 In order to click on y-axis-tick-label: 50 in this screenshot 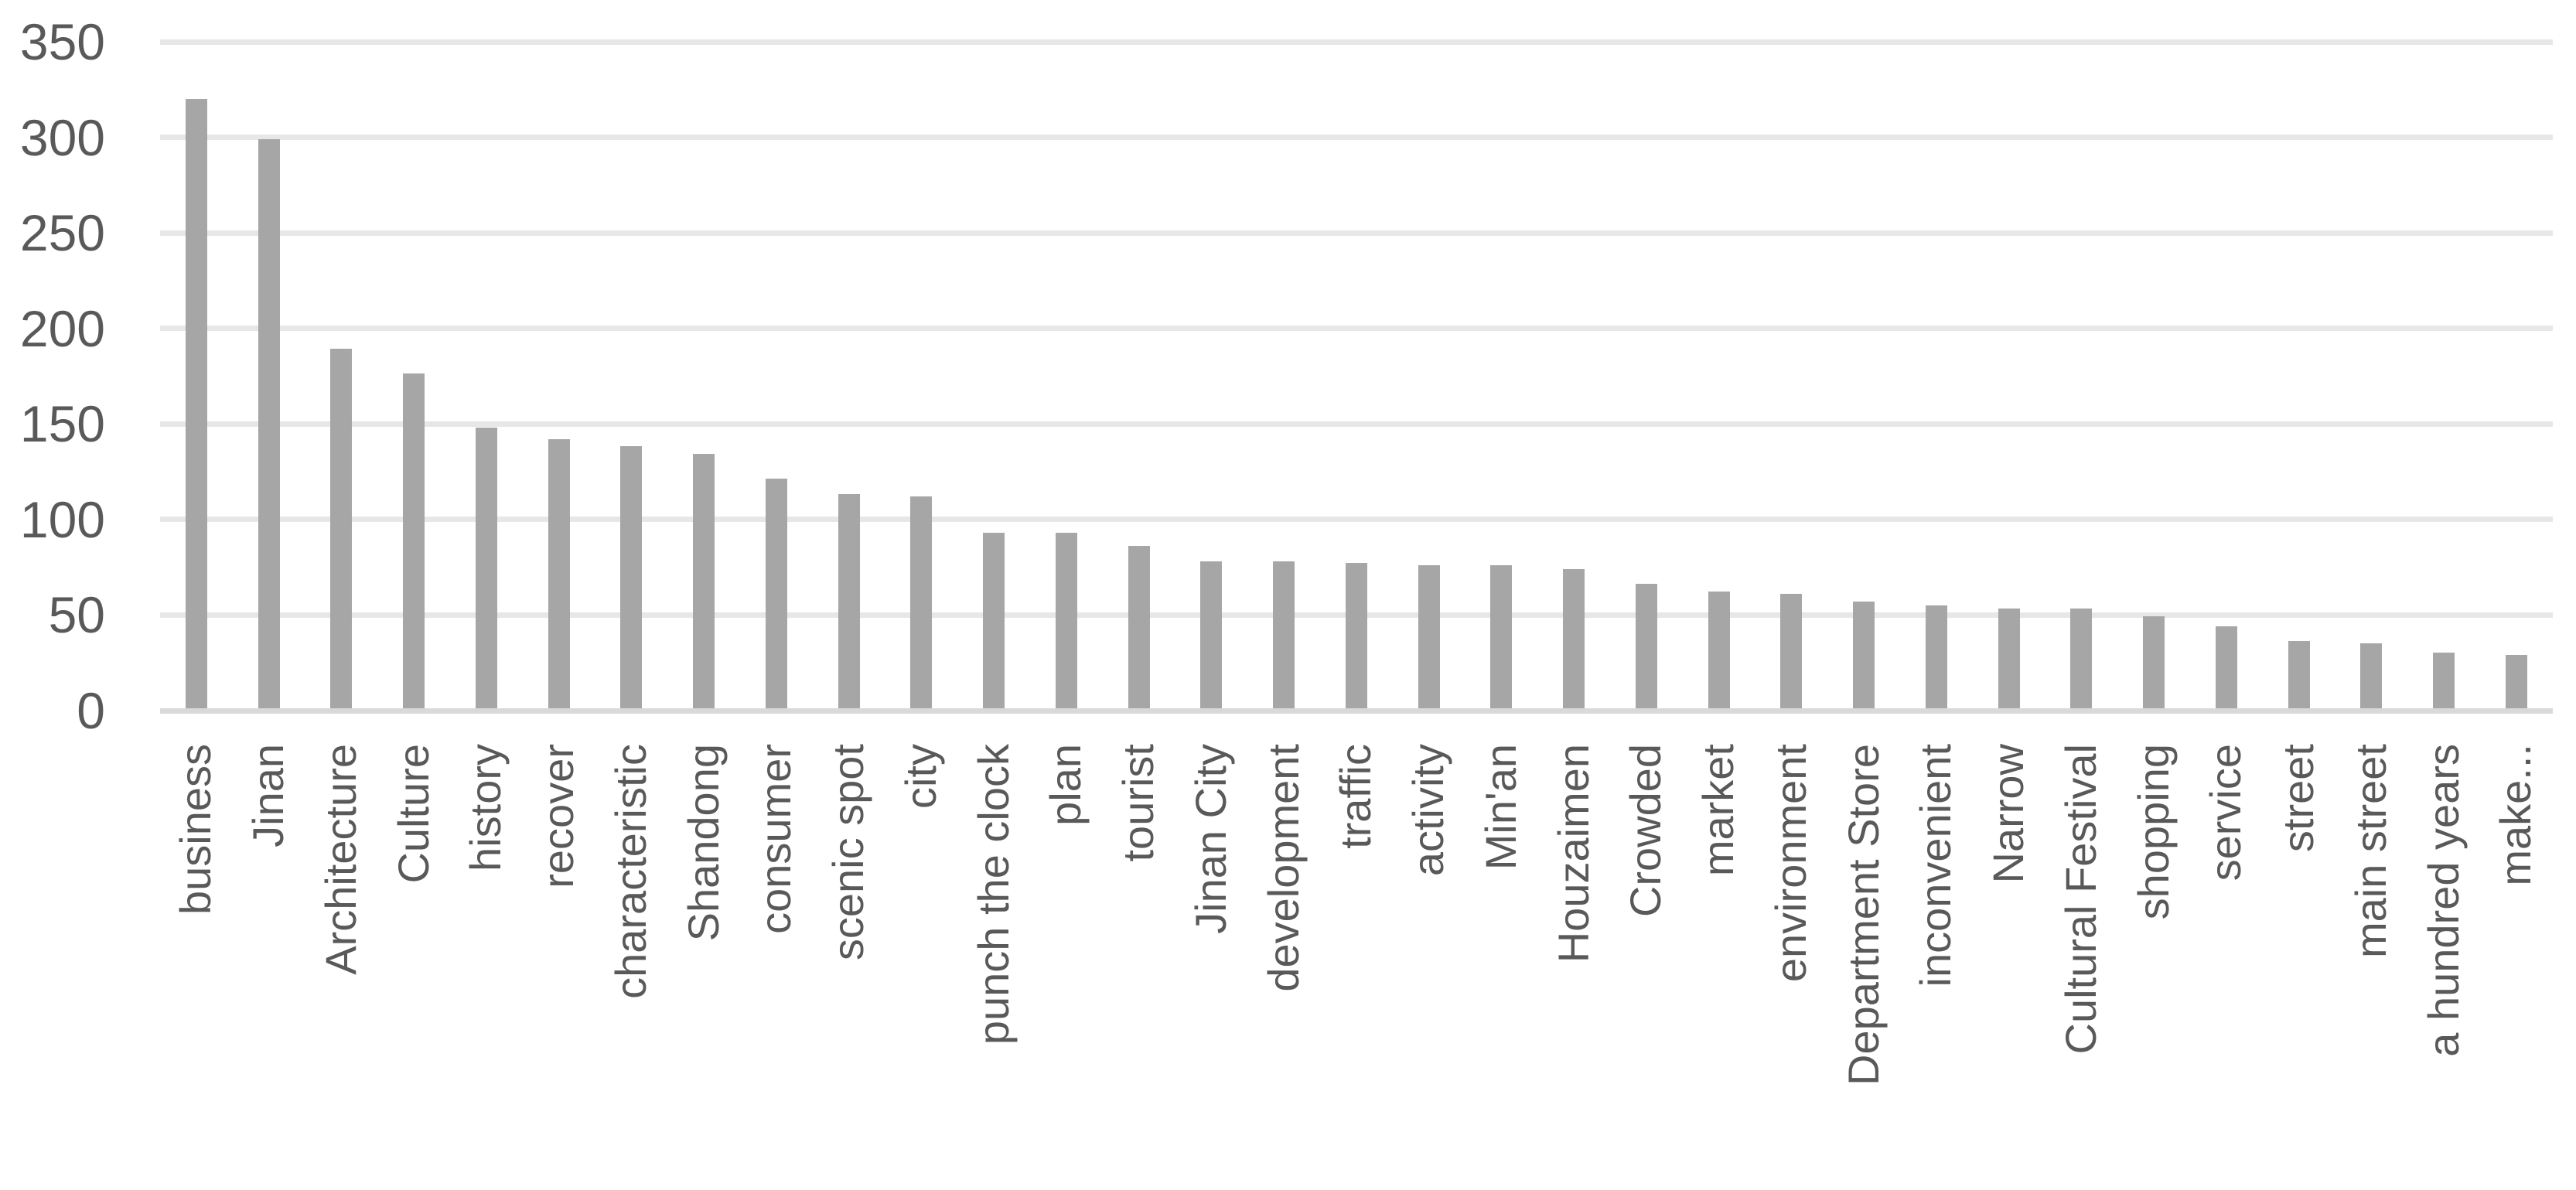, I will do `click(76, 615)`.